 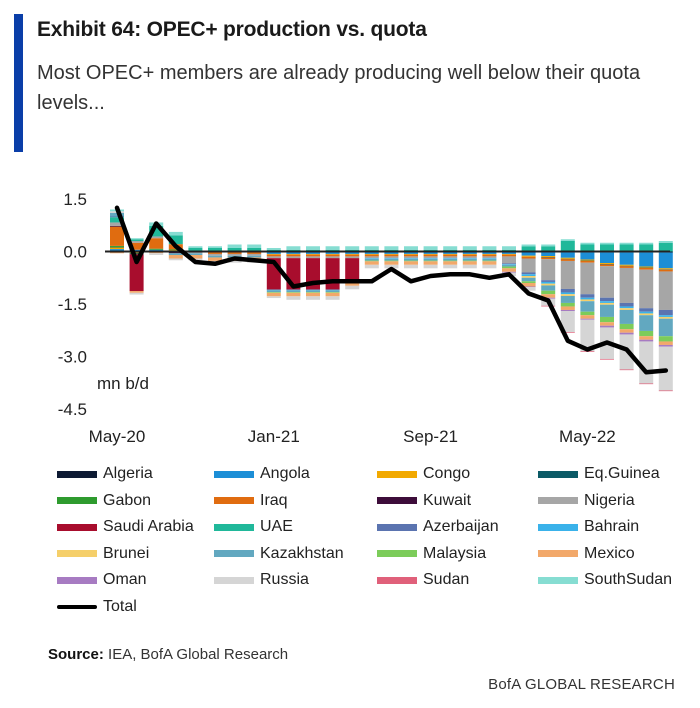 What do you see at coordinates (447, 473) in the screenshot?
I see `legend-label: Congo` at bounding box center [447, 473].